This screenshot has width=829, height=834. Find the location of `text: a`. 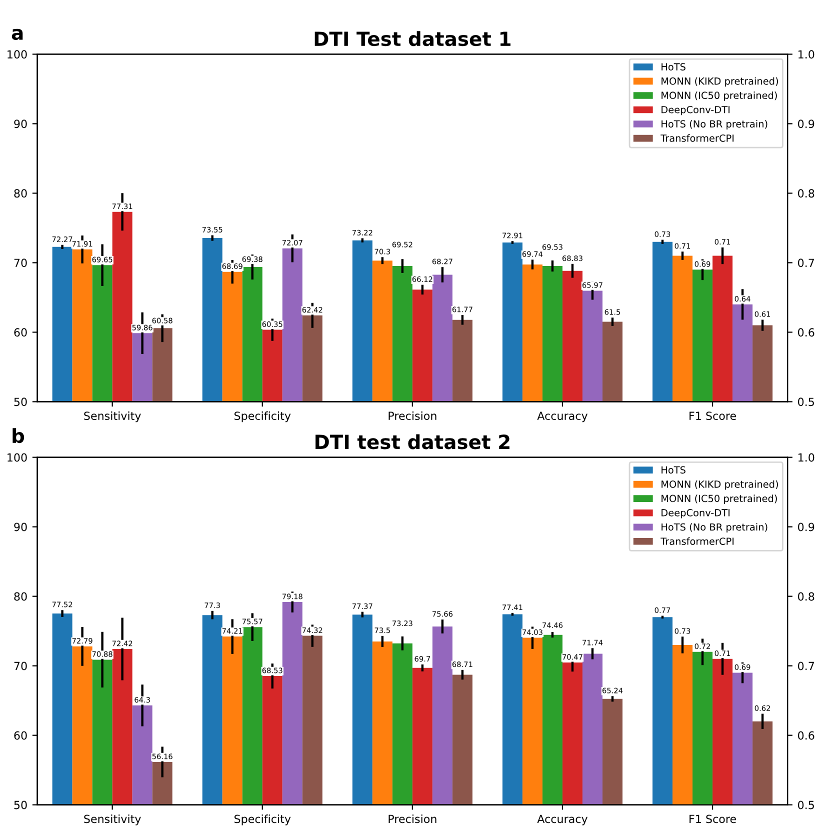

text: a is located at coordinates (17, 34).